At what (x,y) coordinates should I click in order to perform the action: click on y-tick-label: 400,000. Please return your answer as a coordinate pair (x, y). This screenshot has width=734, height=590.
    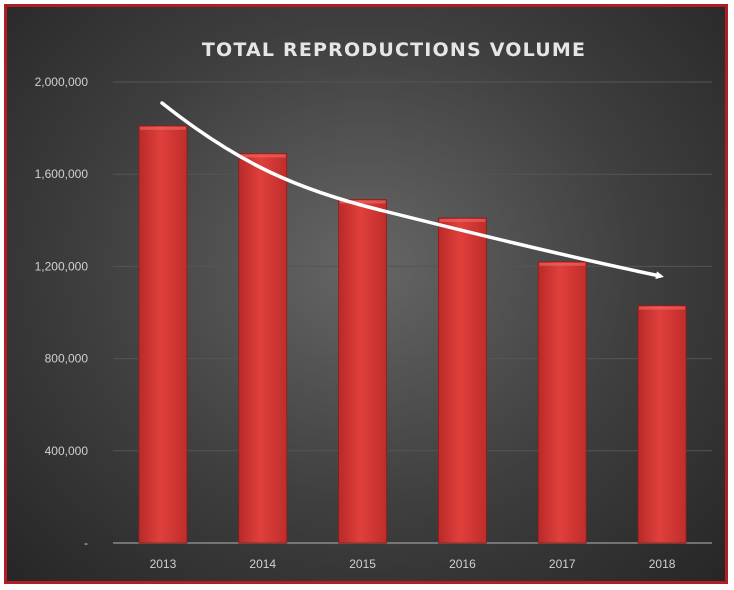
    Looking at the image, I should click on (67, 451).